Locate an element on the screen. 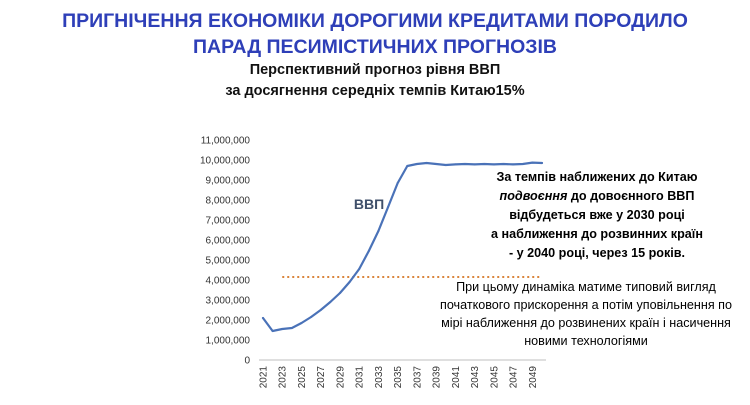 The width and height of the screenshot is (750, 405). x-tick-label: 2039 is located at coordinates (437, 377).